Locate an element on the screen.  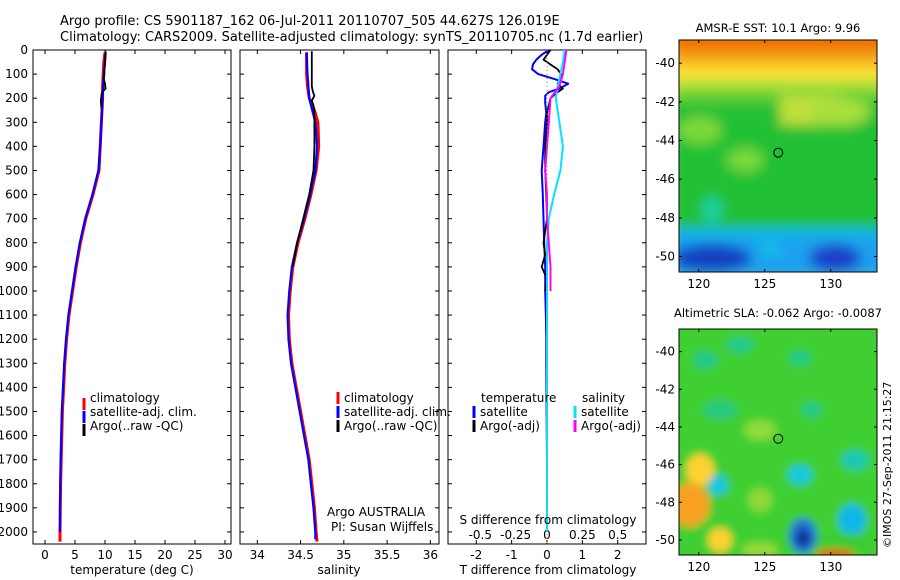
x-tick-label: 30 is located at coordinates (224, 555).